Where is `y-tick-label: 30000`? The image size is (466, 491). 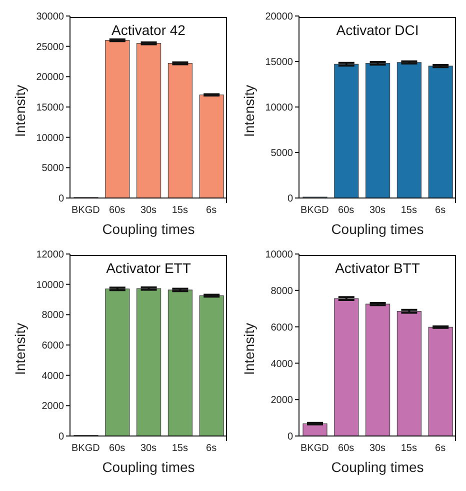
y-tick-label: 30000 is located at coordinates (50, 17).